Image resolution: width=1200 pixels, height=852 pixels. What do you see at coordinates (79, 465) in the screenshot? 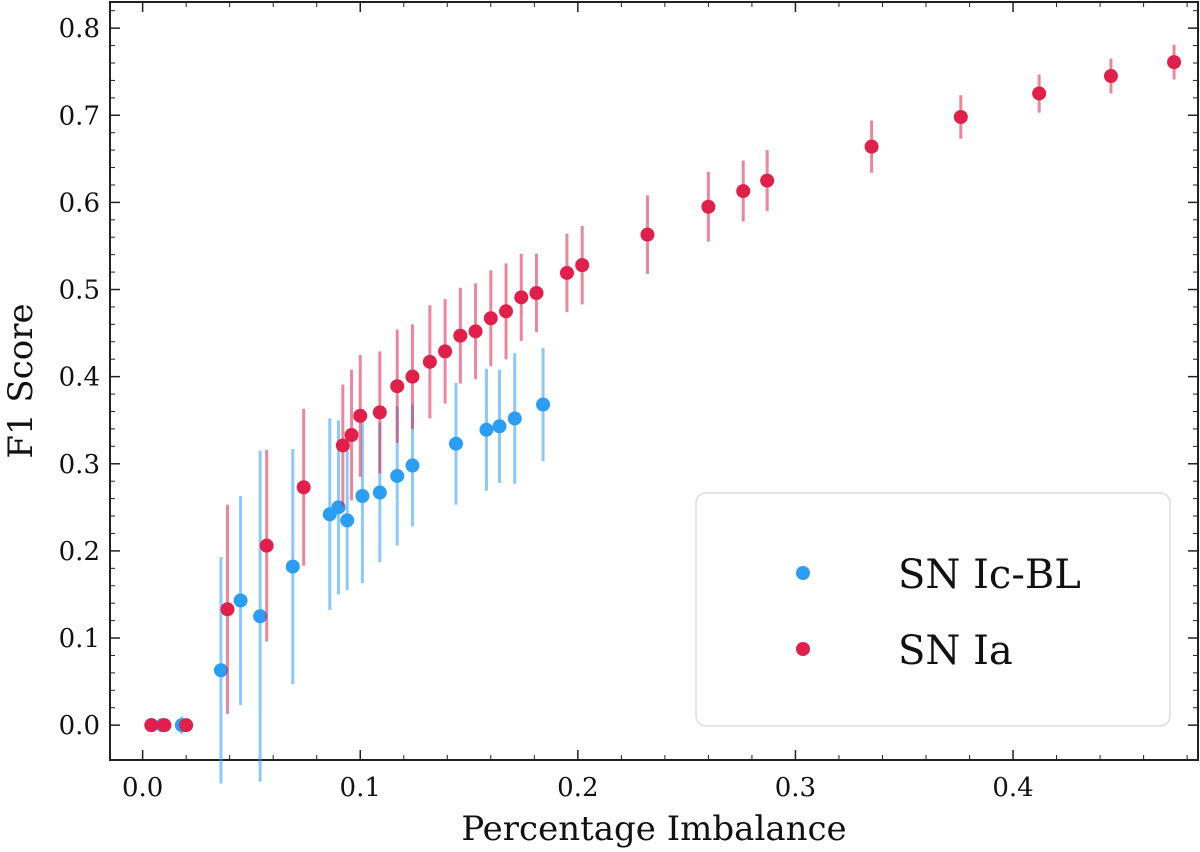
I see `y-tick-label: 0.3` at bounding box center [79, 465].